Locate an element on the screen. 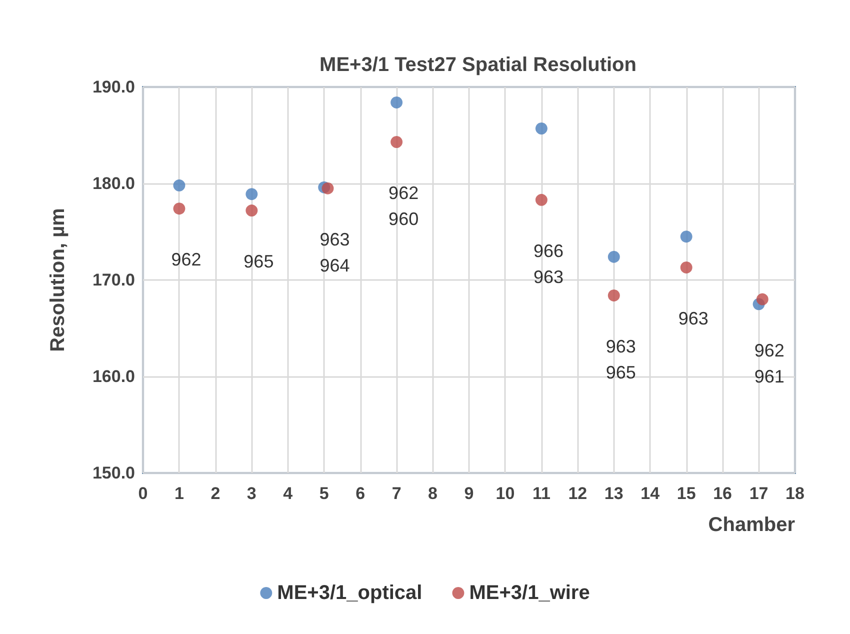  x-tick-label: 7 is located at coordinates (397, 493).